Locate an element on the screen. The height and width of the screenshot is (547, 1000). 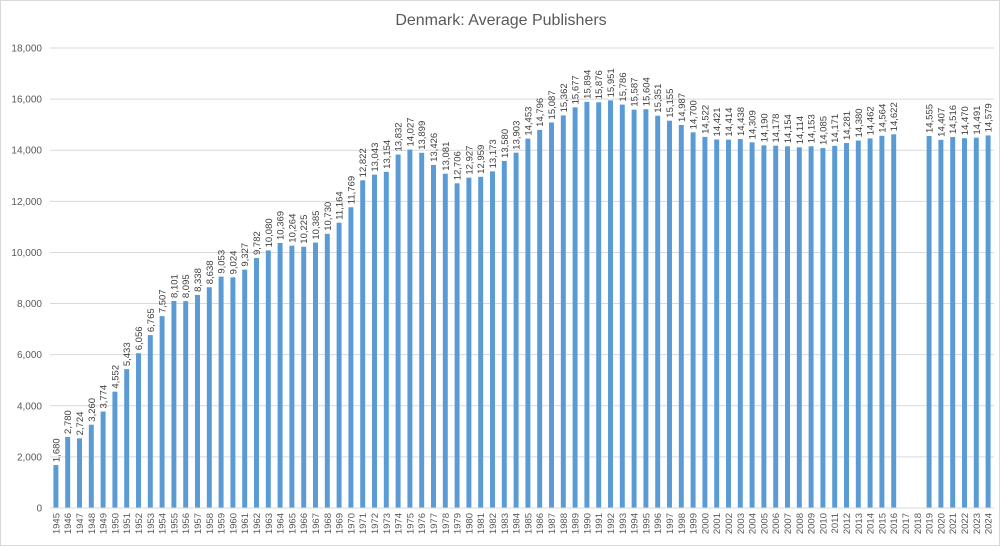
x-tick-label: 2018 is located at coordinates (918, 523).